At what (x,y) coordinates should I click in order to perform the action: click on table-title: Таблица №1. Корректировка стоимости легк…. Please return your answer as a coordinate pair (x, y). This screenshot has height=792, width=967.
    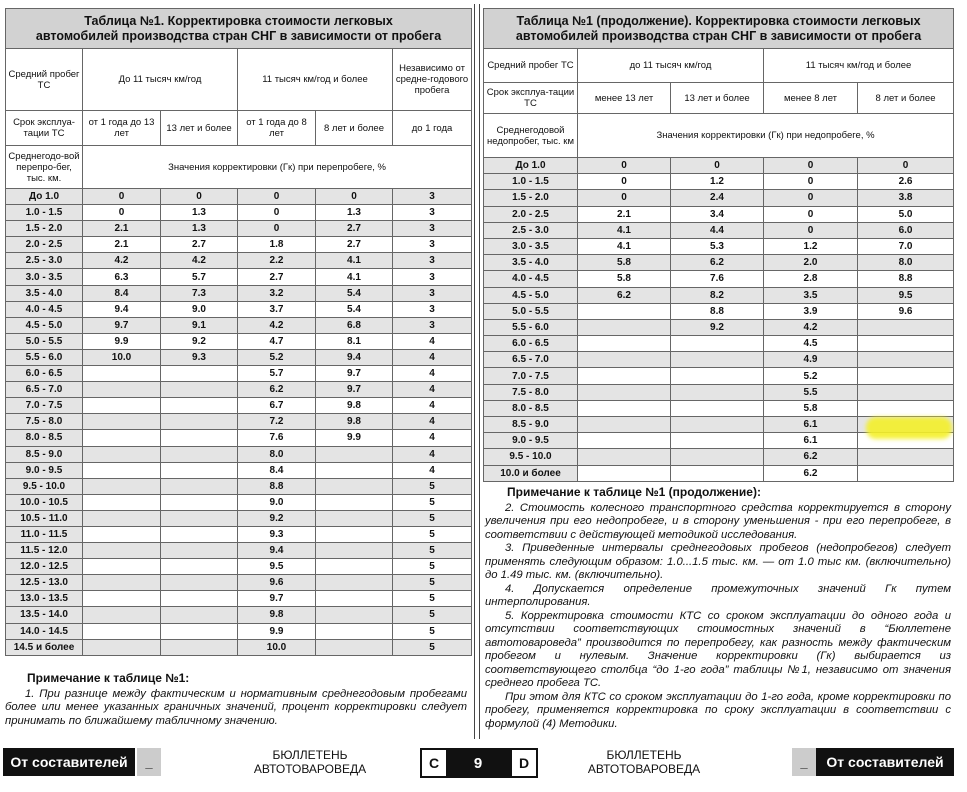
    Looking at the image, I should click on (238, 28).